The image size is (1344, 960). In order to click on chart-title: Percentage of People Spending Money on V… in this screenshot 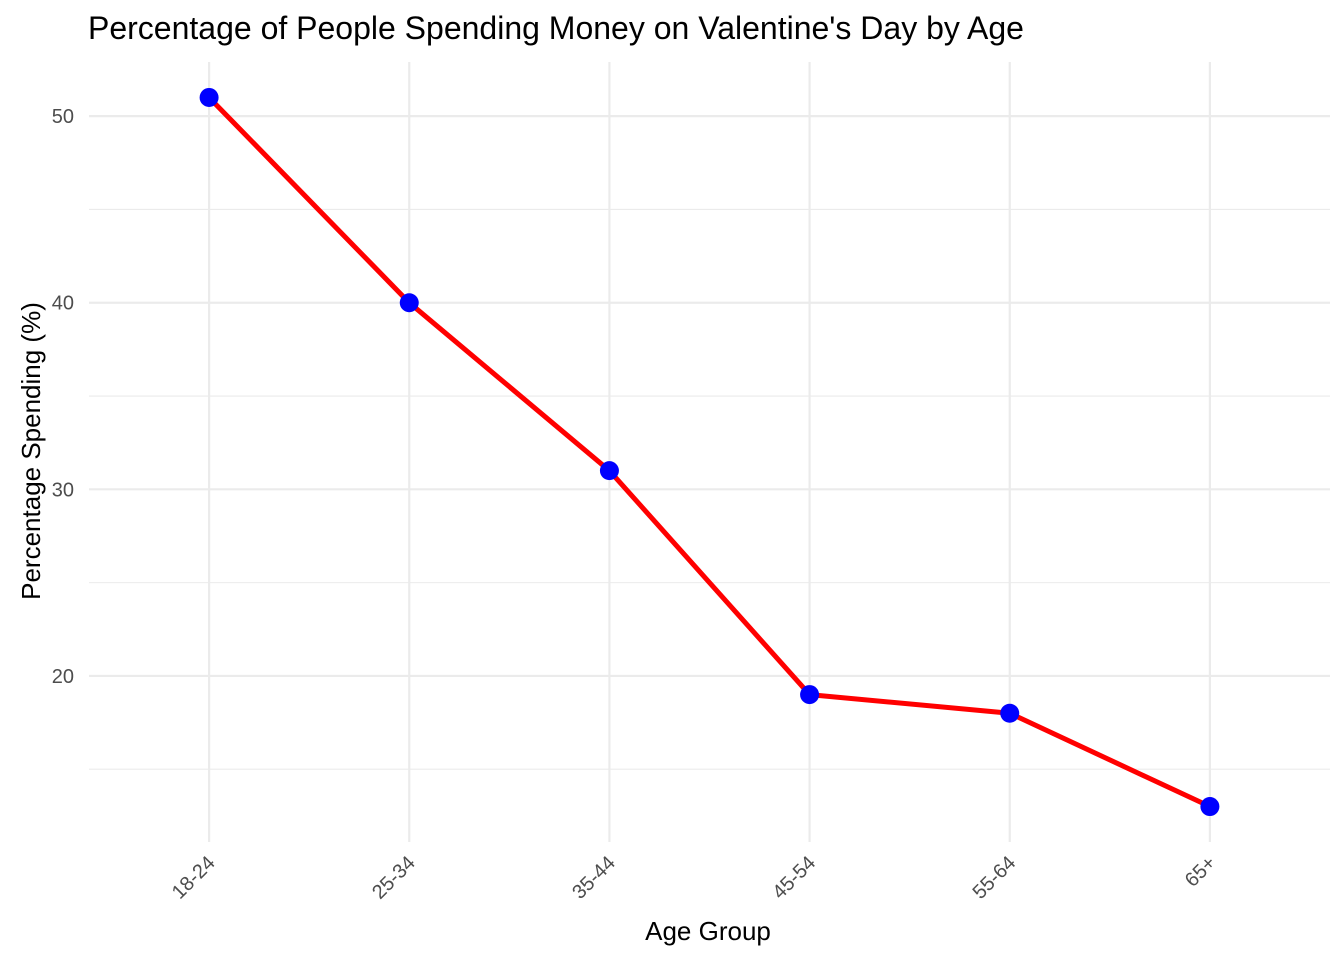, I will do `click(556, 28)`.